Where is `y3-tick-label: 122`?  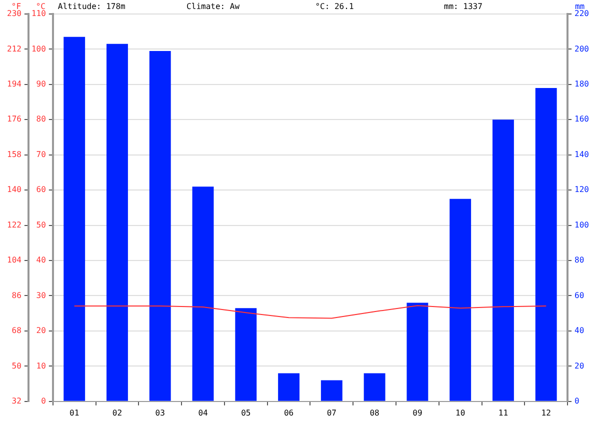 y3-tick-label: 122 is located at coordinates (14, 225).